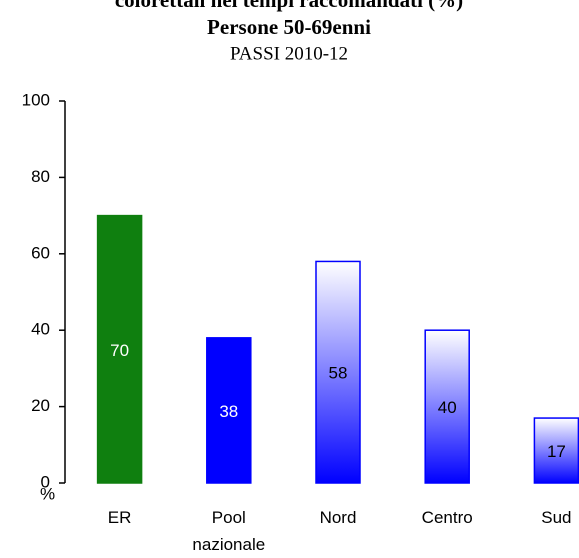 This screenshot has height=558, width=579. Describe the element at coordinates (40, 176) in the screenshot. I see `y-tick-label: 80` at that location.